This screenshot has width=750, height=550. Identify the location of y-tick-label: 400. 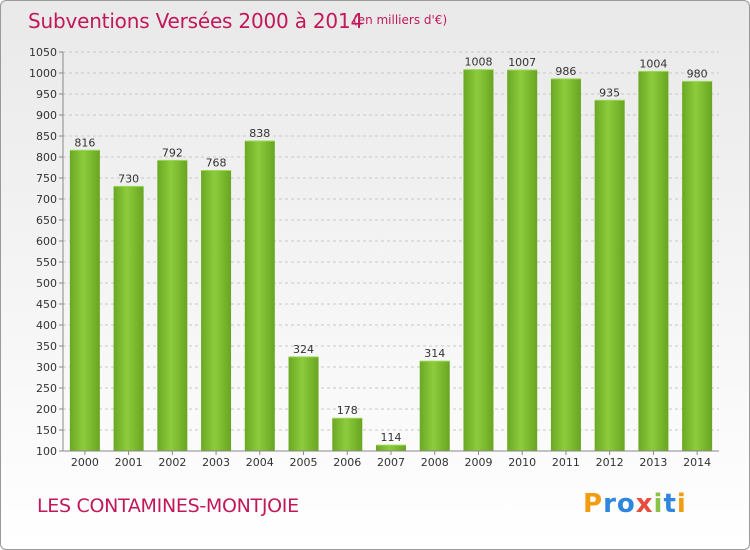
(46, 325).